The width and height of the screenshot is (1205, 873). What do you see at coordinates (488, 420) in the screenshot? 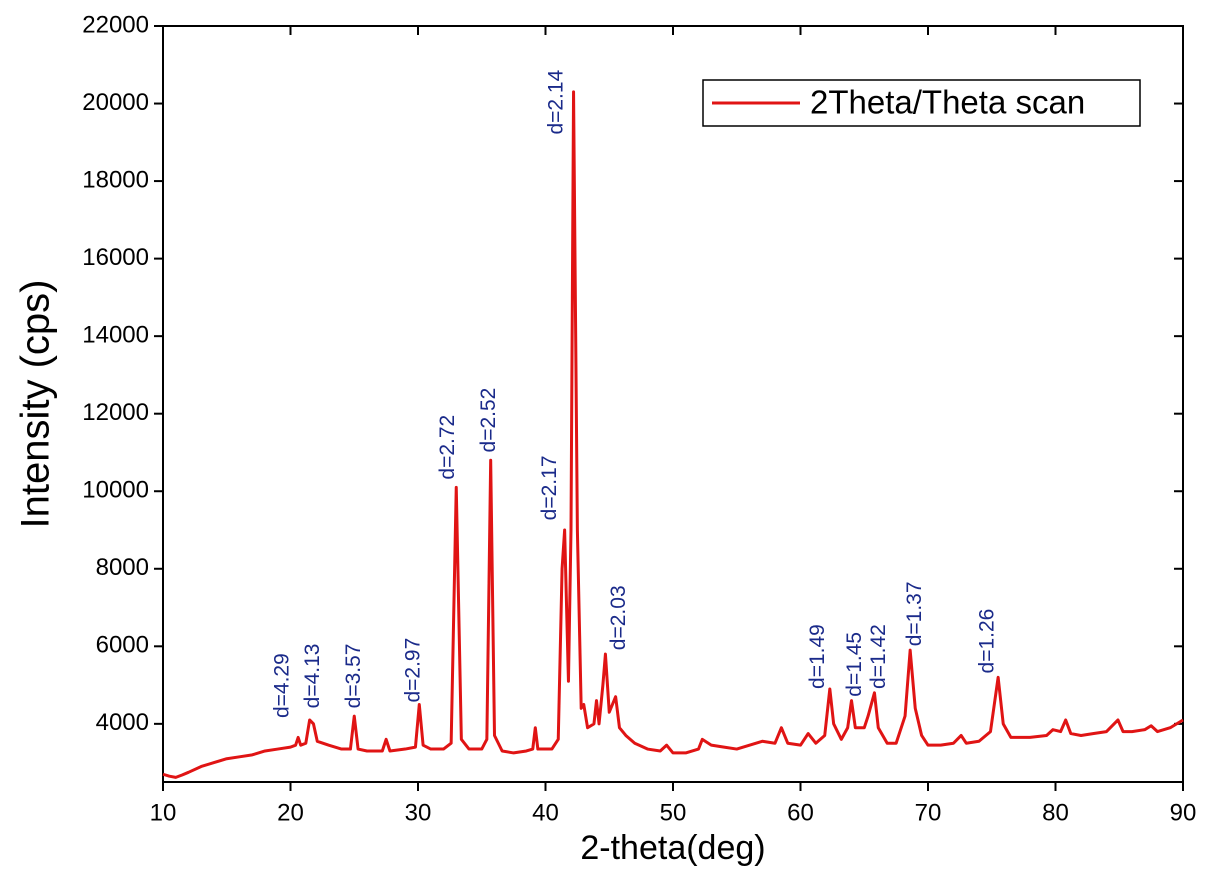
I see `peak-annotation: d=2.52` at bounding box center [488, 420].